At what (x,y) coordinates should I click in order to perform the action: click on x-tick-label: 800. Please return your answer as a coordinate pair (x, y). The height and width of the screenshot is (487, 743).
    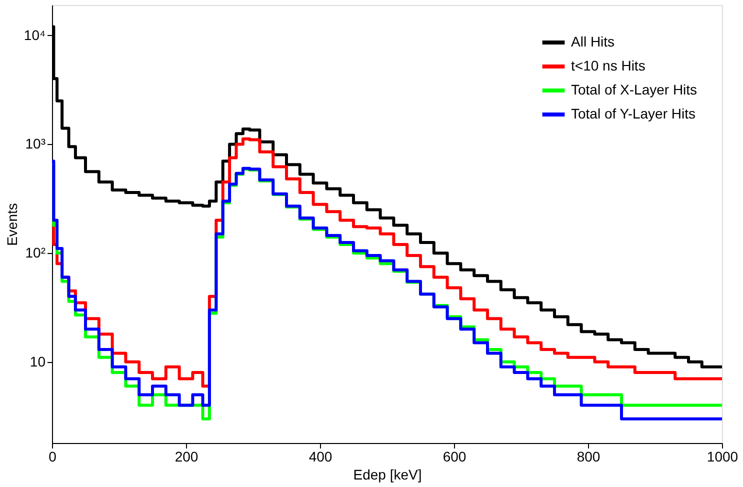
    Looking at the image, I should click on (588, 456).